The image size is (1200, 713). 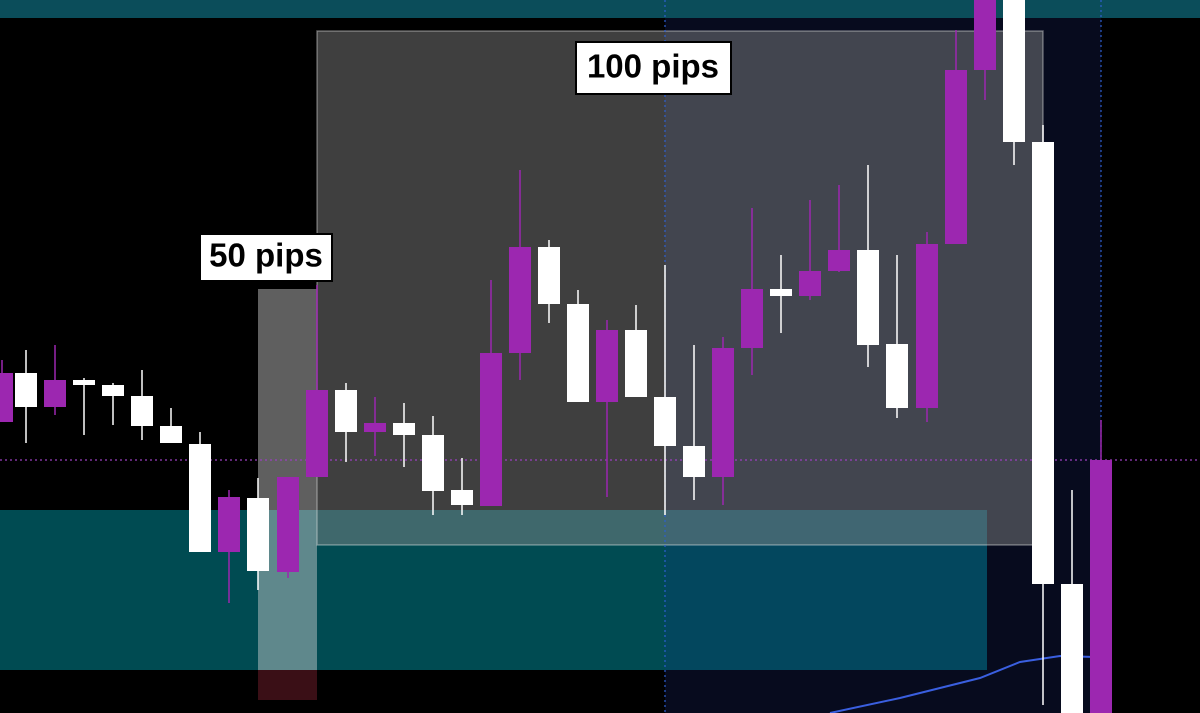 I want to click on label-small: 50 pips, so click(x=266, y=257).